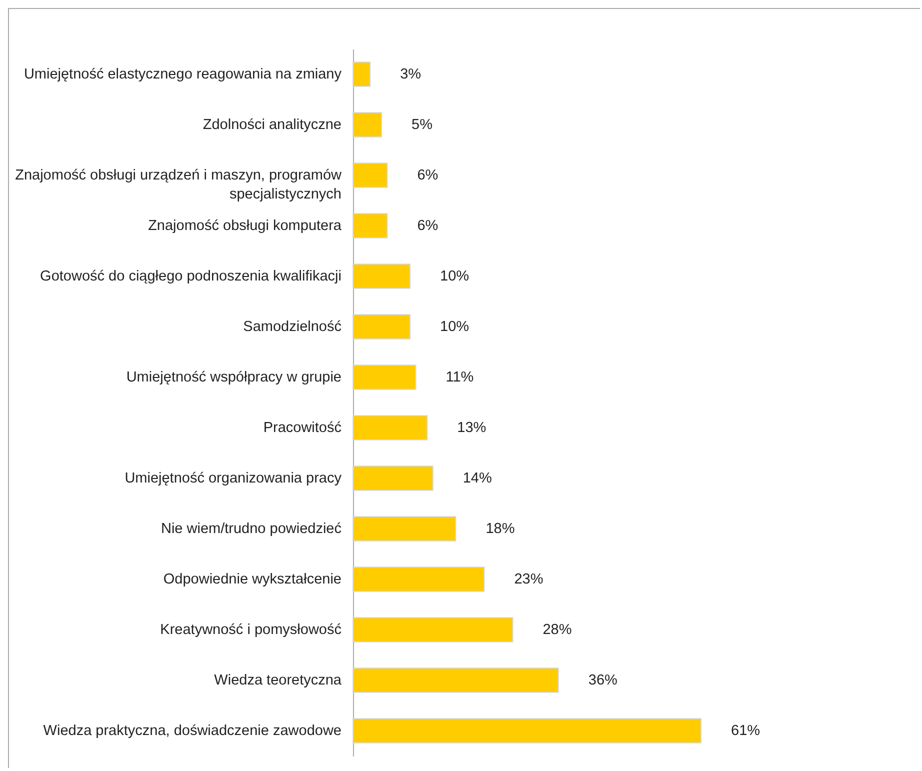 The image size is (922, 771). What do you see at coordinates (745, 730) in the screenshot?
I see `data-label: 61%` at bounding box center [745, 730].